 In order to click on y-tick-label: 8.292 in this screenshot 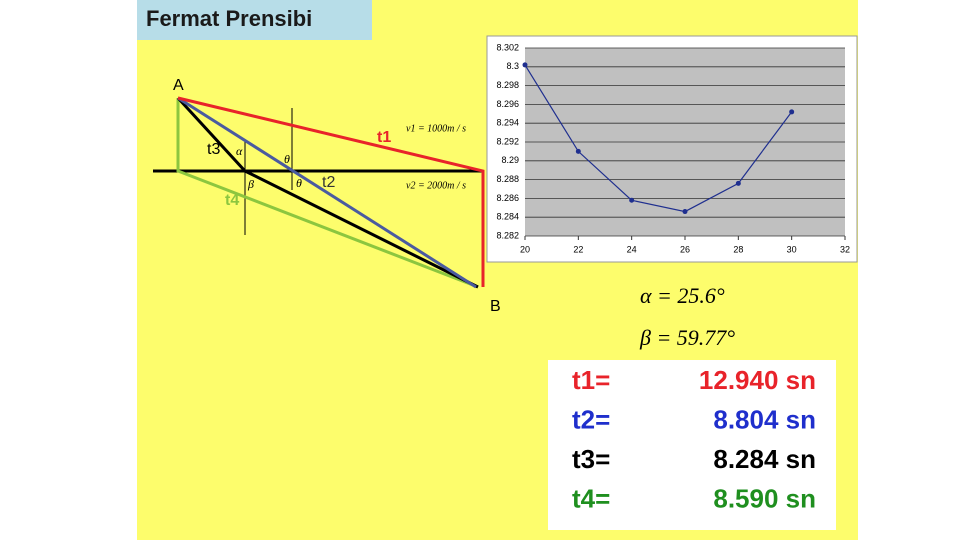, I will do `click(507, 141)`.